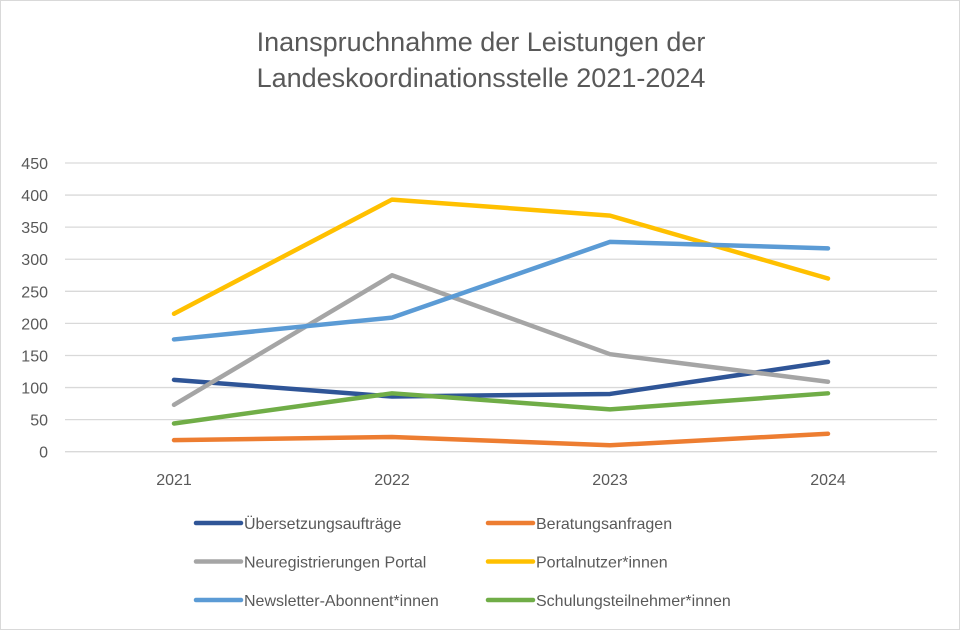 The width and height of the screenshot is (960, 630). I want to click on x-tick-label: 2024, so click(828, 480).